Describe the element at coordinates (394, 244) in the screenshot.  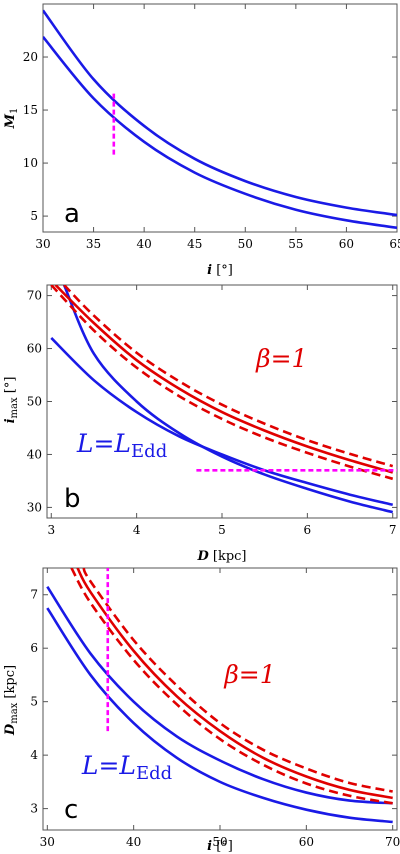
I see `x-tick-label: 65` at that location.